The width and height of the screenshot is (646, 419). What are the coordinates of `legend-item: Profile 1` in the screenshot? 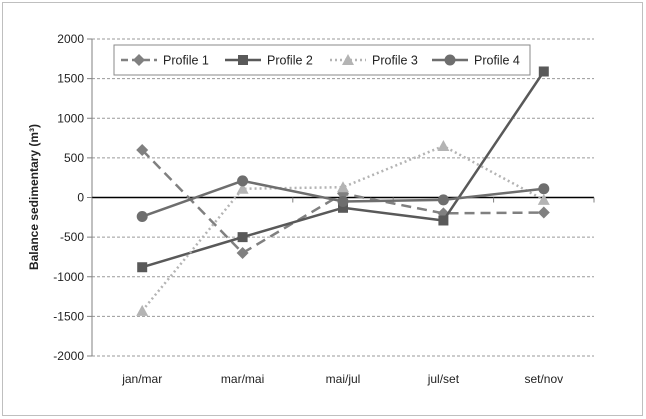 It's located at (165, 61).